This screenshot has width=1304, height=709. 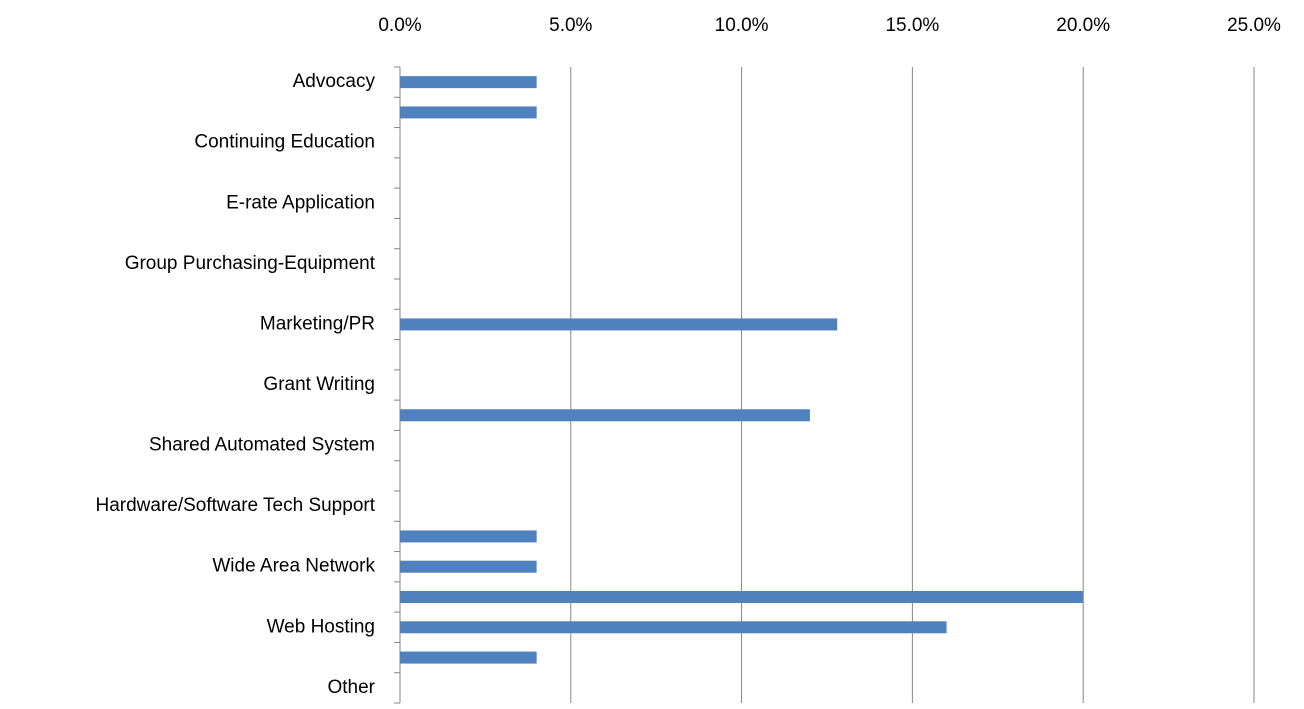 I want to click on y-tick-label: Continuing Education, so click(x=284, y=142).